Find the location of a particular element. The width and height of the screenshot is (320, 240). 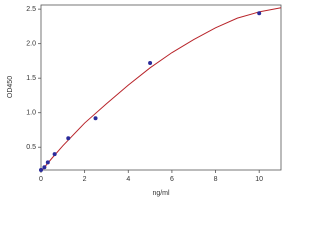

y-tick-label: 1.5 is located at coordinates (31, 78).